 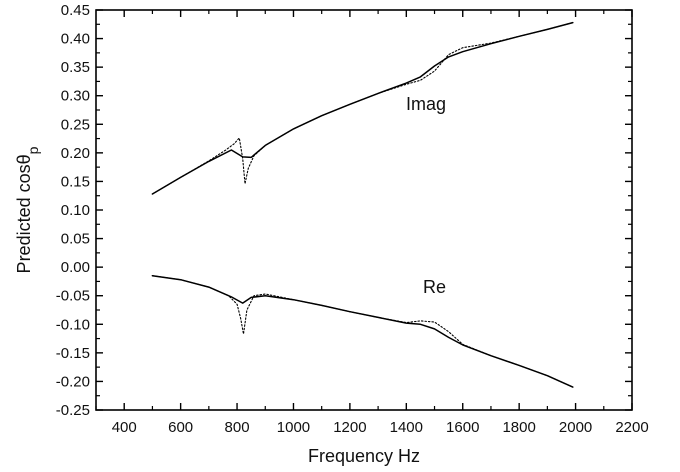 I want to click on y-axis-title: Predicted cosθp, so click(x=27, y=209).